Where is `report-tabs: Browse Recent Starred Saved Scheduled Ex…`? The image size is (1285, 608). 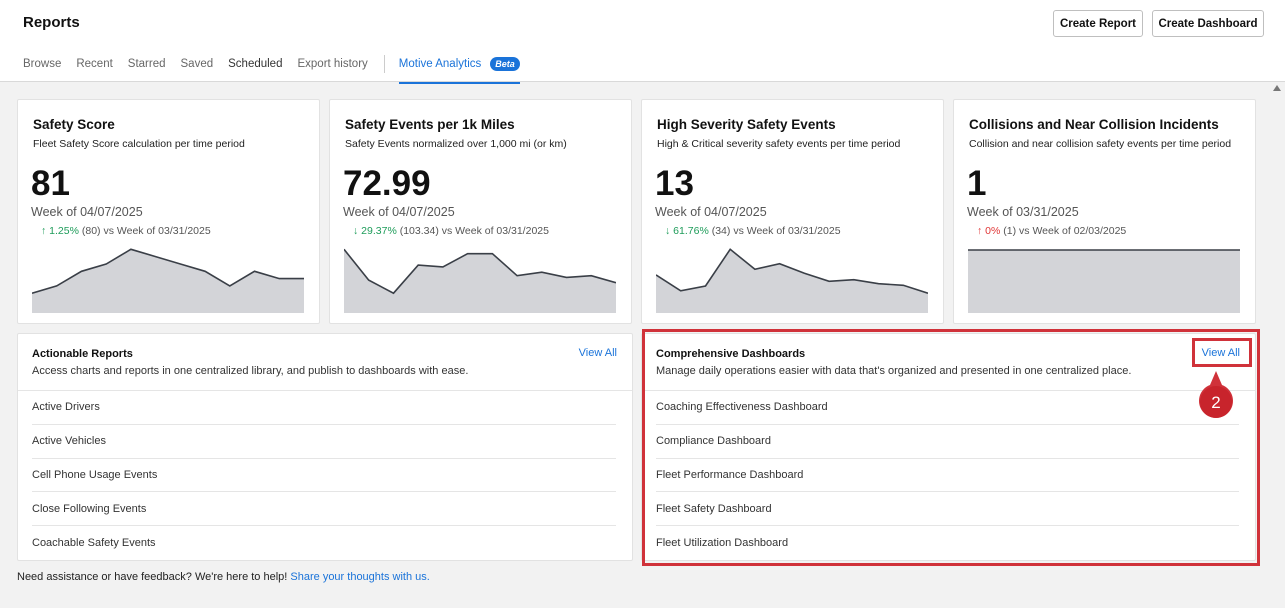
report-tabs: Browse Recent Starred Saved Scheduled Ex… is located at coordinates (271, 66).